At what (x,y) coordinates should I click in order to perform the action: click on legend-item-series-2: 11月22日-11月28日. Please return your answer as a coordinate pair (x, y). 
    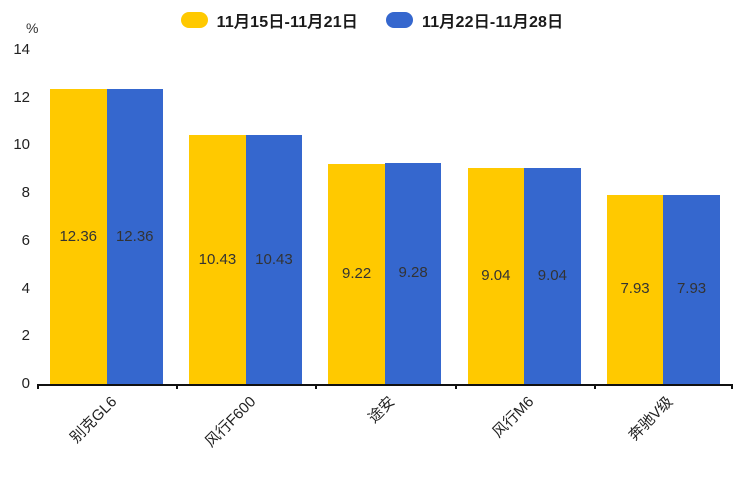
    Looking at the image, I should click on (474, 20).